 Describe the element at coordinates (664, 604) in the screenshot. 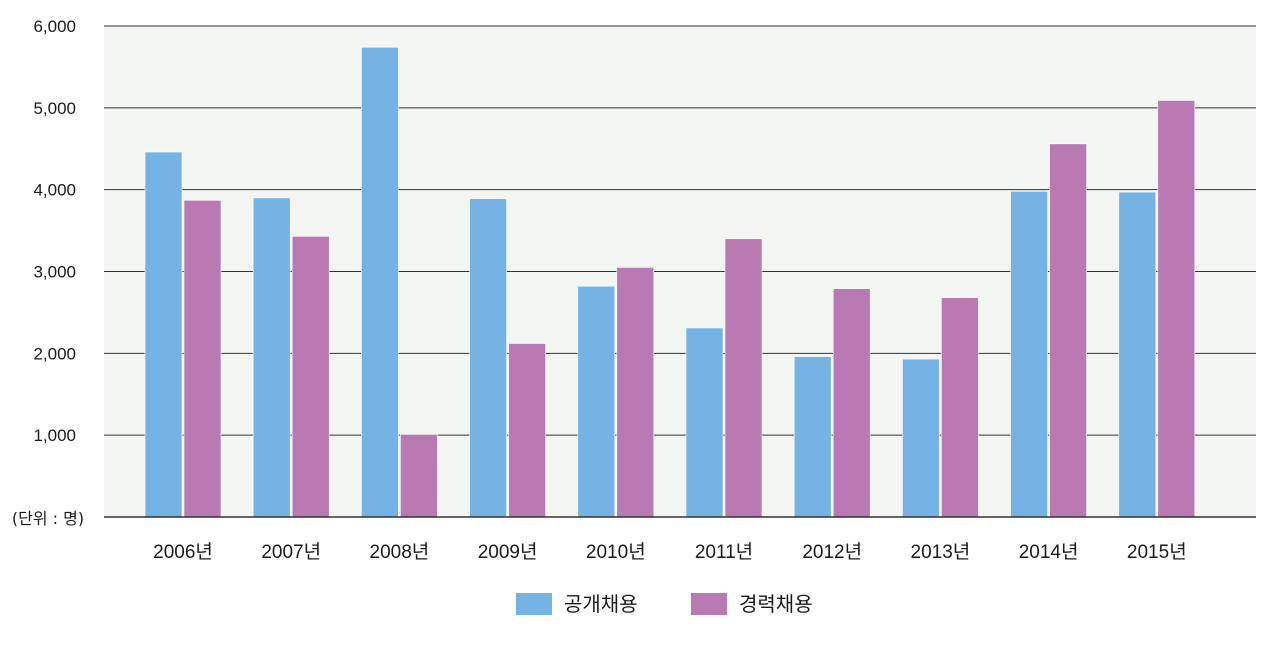

I see `legend: 공개채용 경력채용` at that location.